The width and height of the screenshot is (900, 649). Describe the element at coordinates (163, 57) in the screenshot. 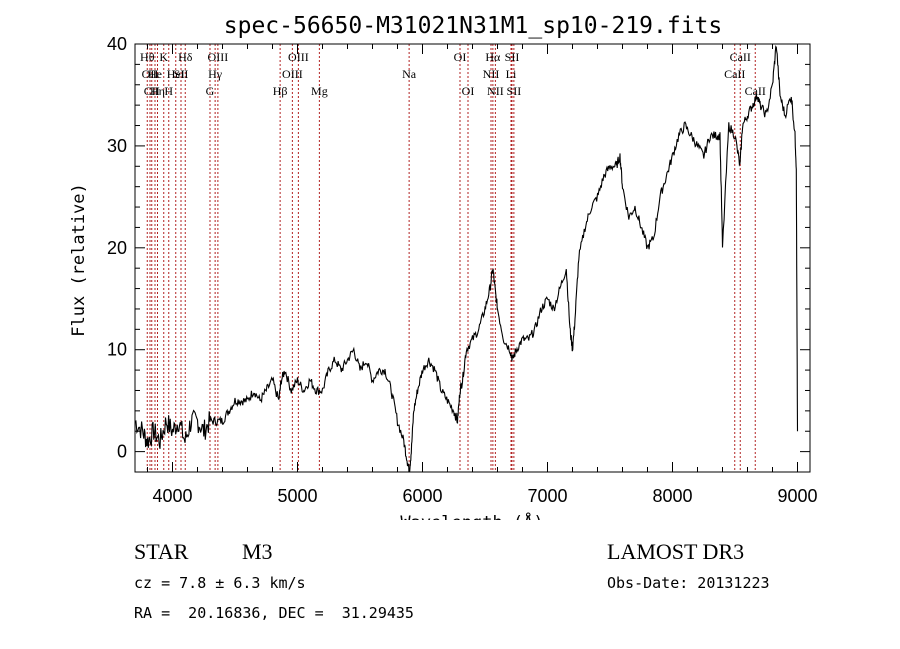

I see `spectral-line-label: K` at that location.